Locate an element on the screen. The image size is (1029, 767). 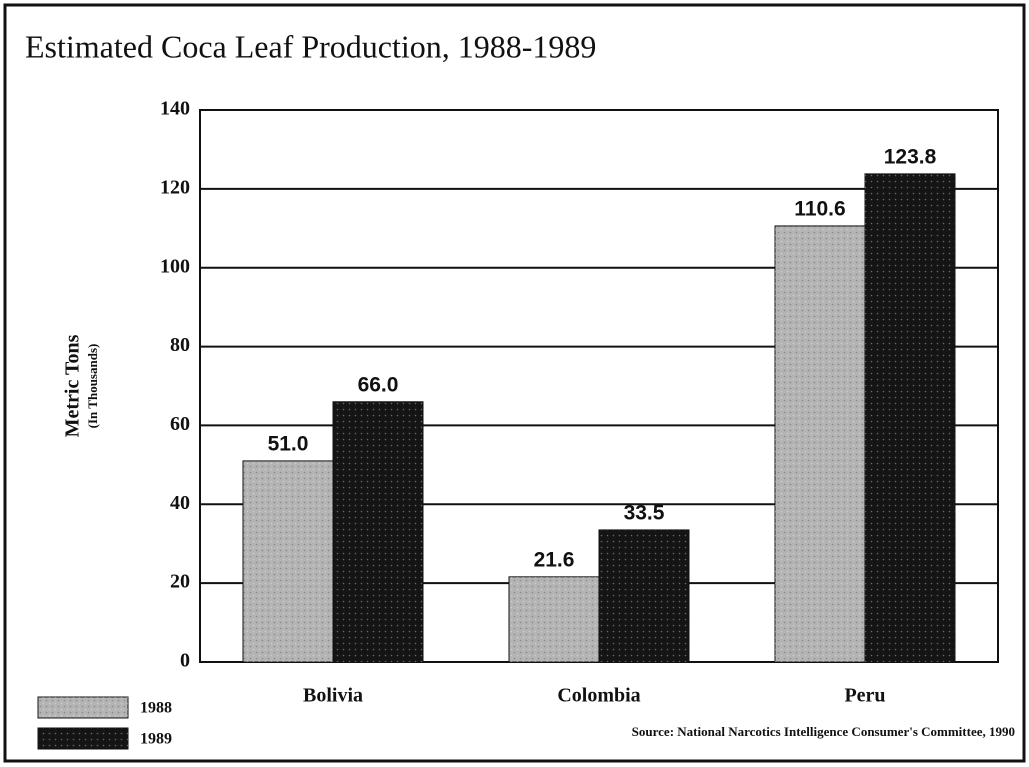
x-tick-label: Colombia is located at coordinates (598, 696).